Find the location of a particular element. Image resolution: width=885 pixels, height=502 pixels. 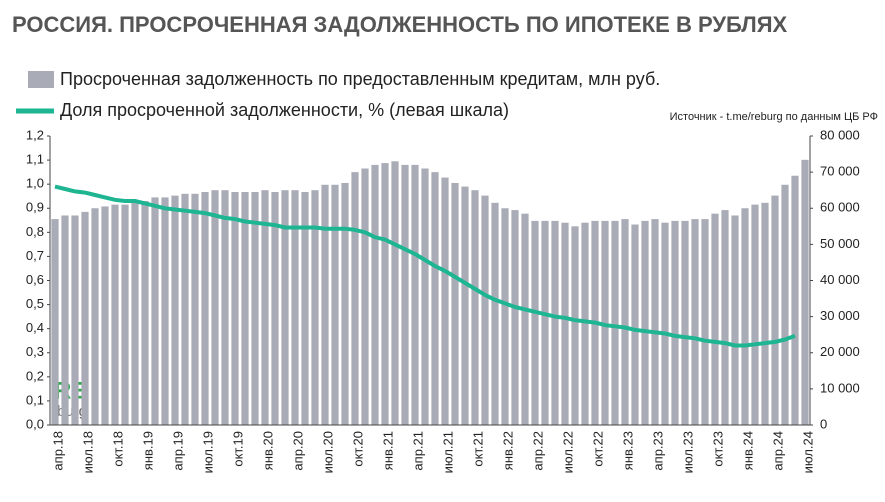

tick-label: 0,2 is located at coordinates (35, 375).